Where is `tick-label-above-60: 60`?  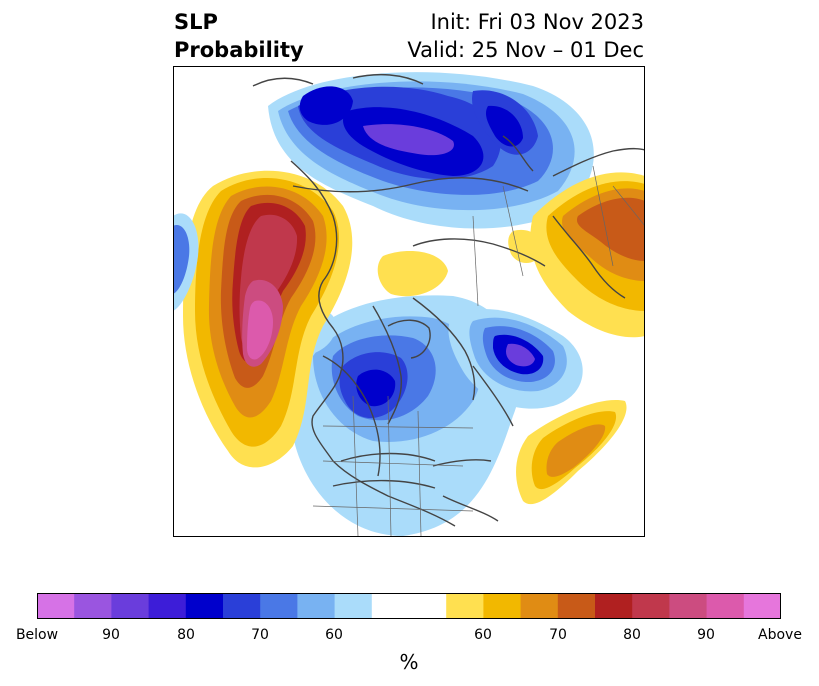 tick-label-above-60: 60 is located at coordinates (483, 635).